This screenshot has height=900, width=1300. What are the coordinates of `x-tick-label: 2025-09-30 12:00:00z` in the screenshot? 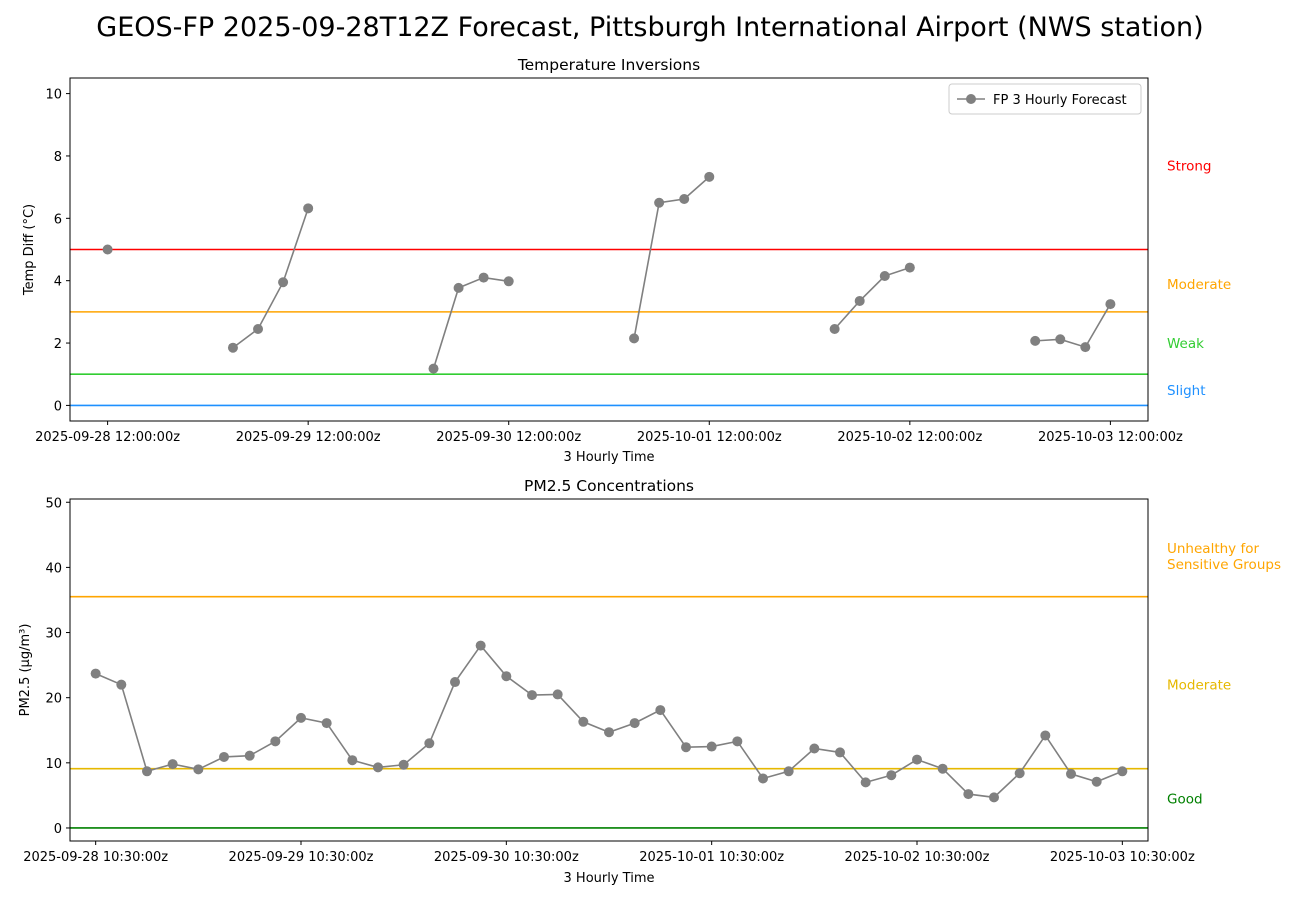 It's located at (508, 437).